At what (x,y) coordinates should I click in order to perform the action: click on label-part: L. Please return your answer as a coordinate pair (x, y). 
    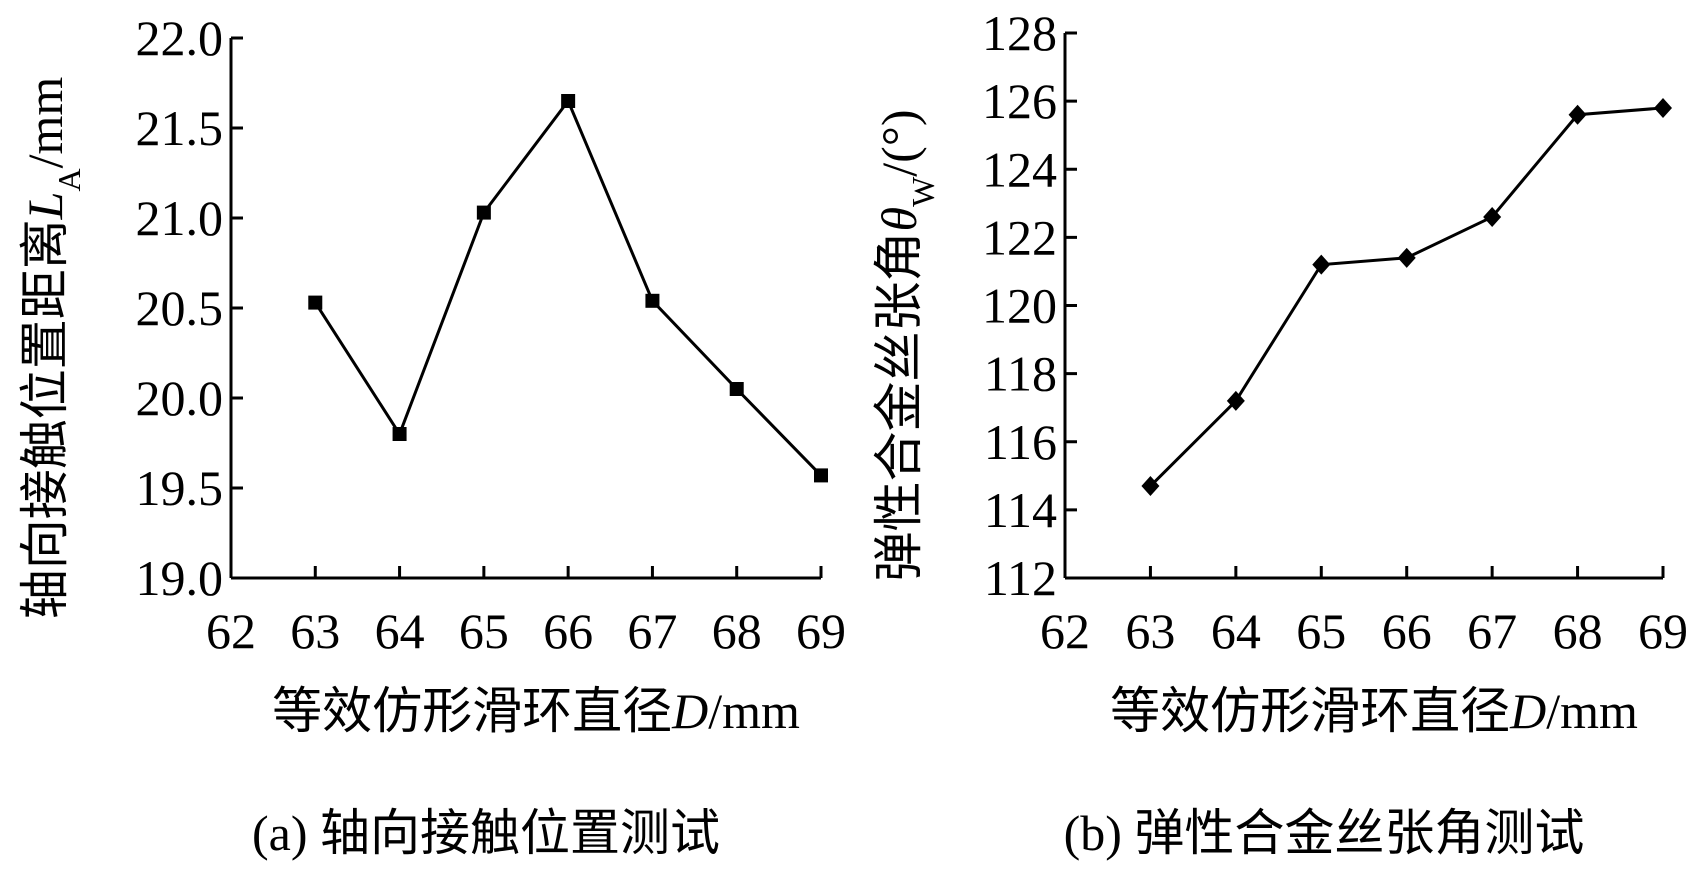
    Looking at the image, I should click on (45, 205).